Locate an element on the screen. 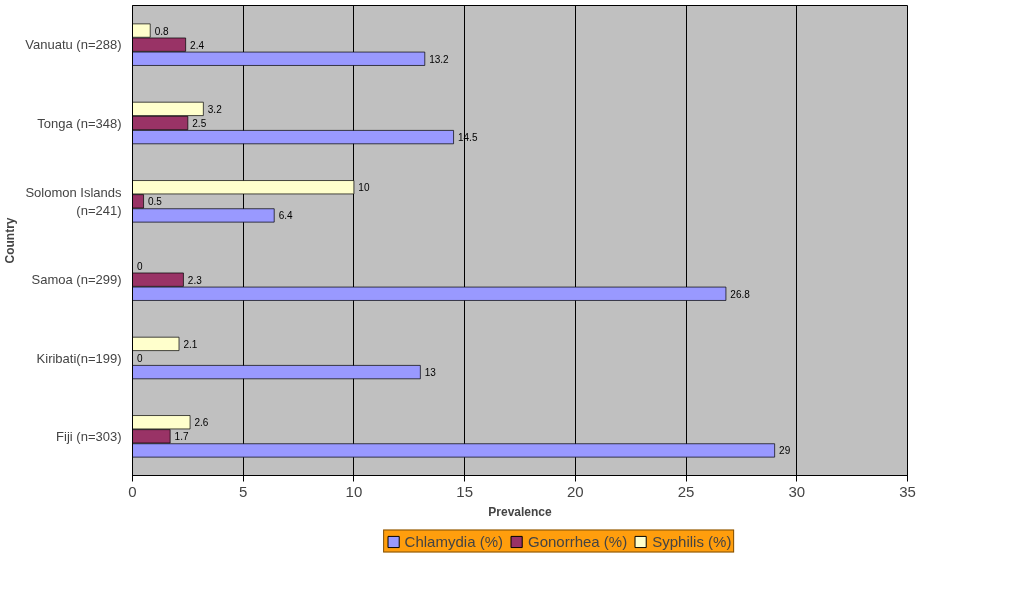 This screenshot has height=604, width=1035. x-tick-label: 20 is located at coordinates (575, 491).